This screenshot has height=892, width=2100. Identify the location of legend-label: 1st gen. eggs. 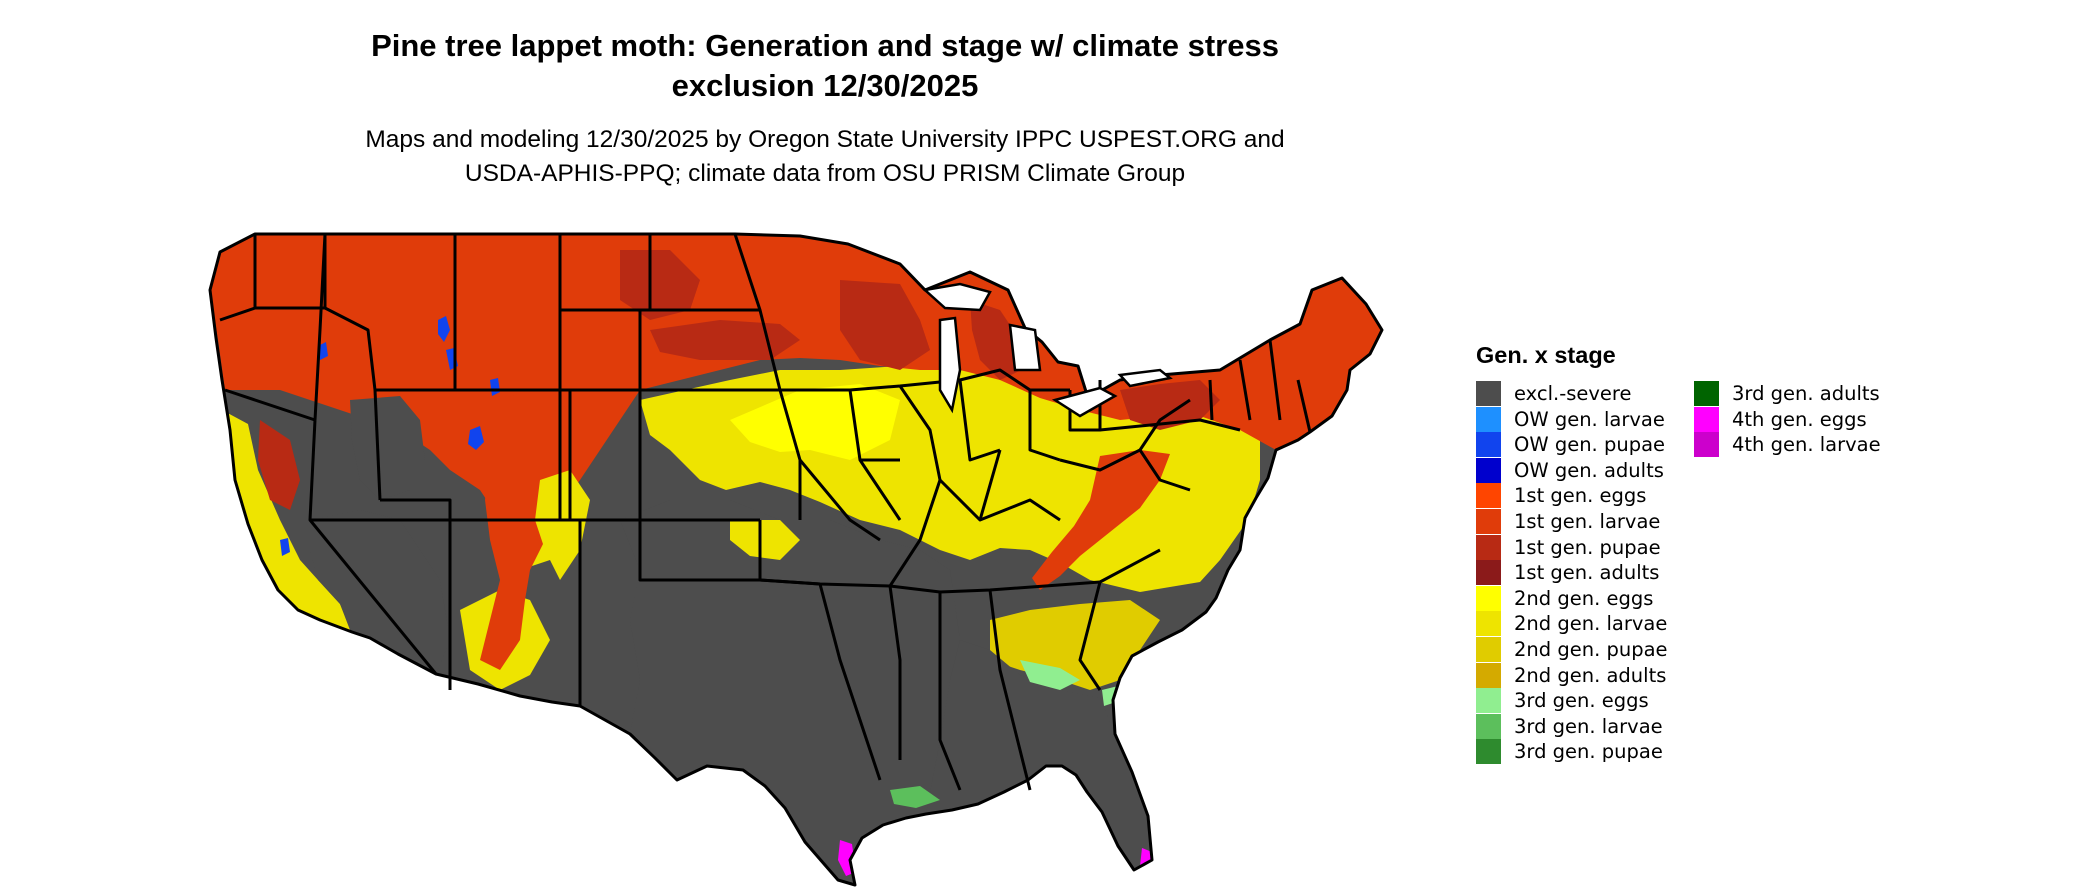
(1580, 496).